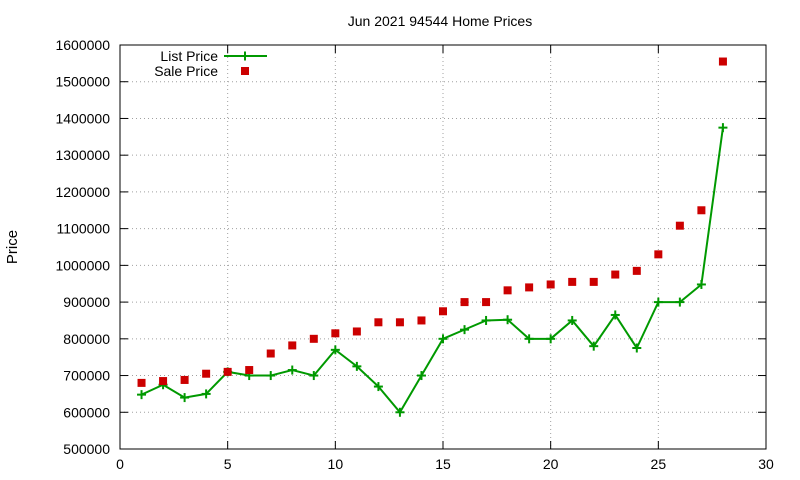 This screenshot has width=800, height=480. I want to click on x-tick-label: 0, so click(120, 464).